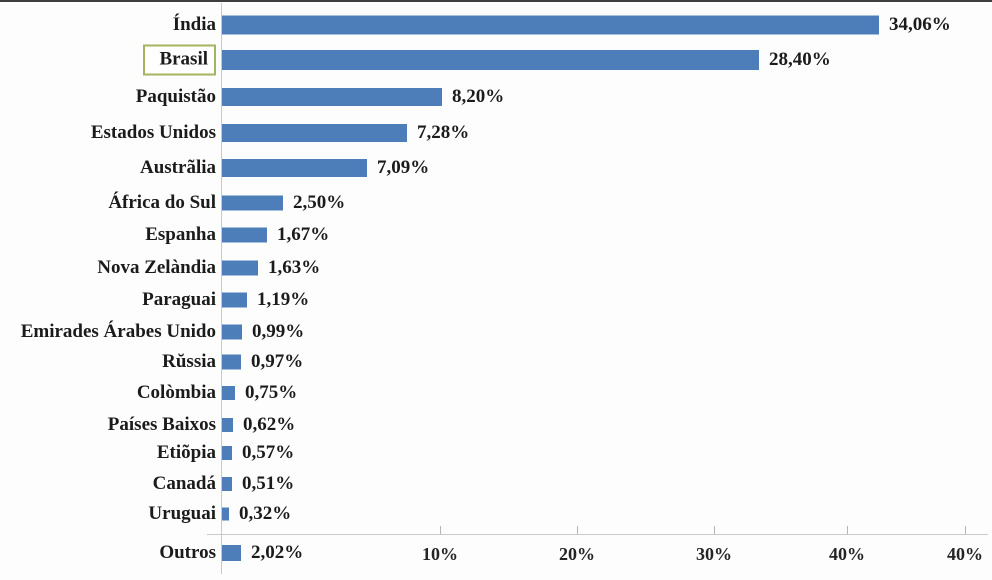 This screenshot has height=580, width=992. Describe the element at coordinates (156, 267) in the screenshot. I see `category-text: Nova Zelàndia` at that location.